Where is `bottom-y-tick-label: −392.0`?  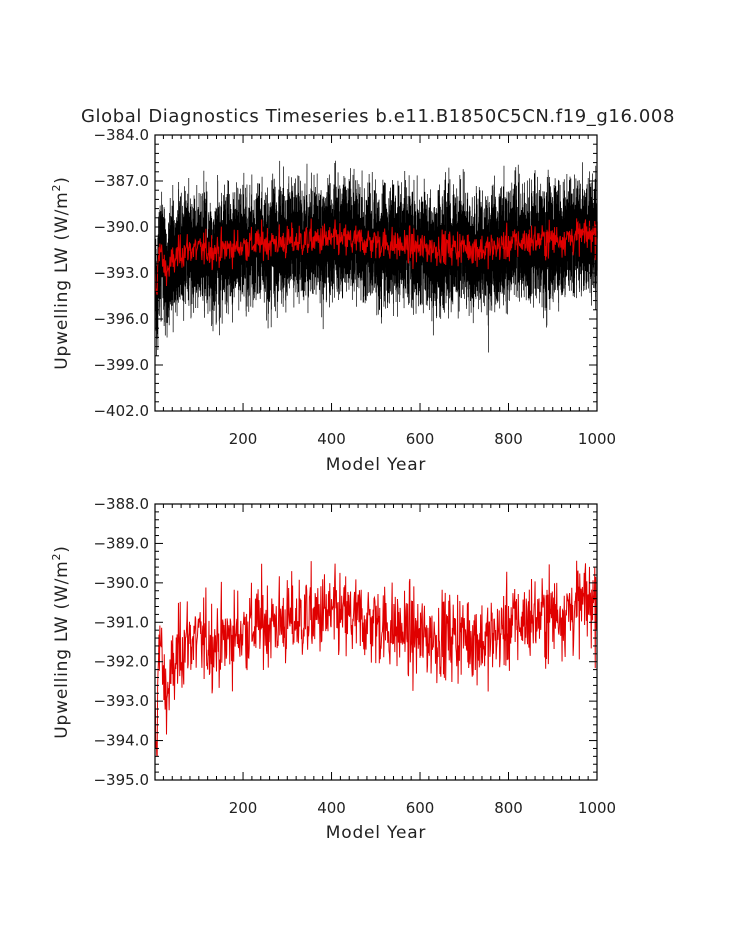
bottom-y-tick-label: −392.0 is located at coordinates (121, 662).